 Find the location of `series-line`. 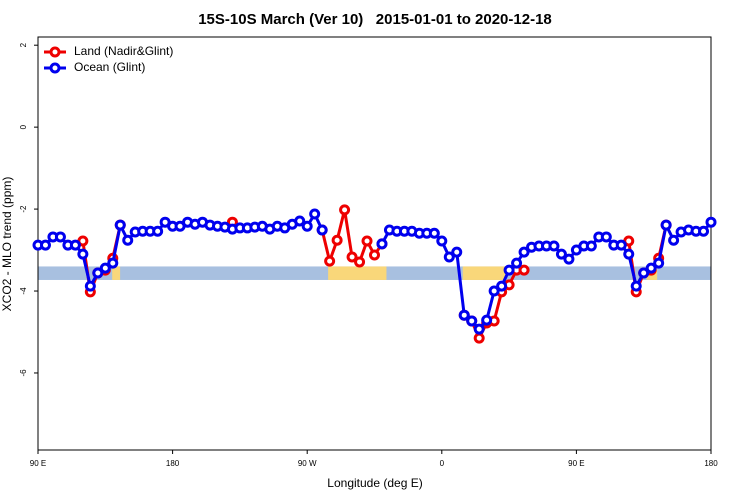

series-line is located at coordinates (494, 304).